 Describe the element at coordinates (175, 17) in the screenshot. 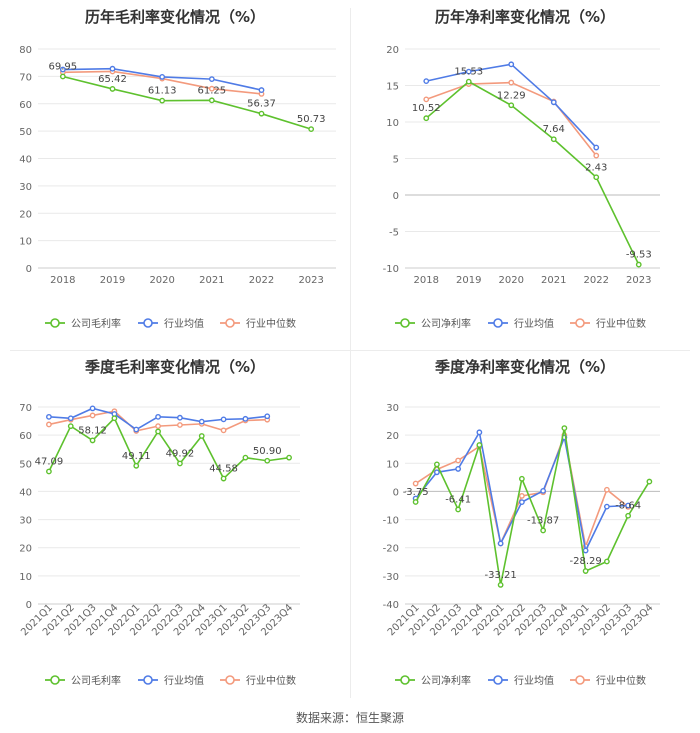

I see `chart-title: 历年毛利率变化情况（%）` at that location.